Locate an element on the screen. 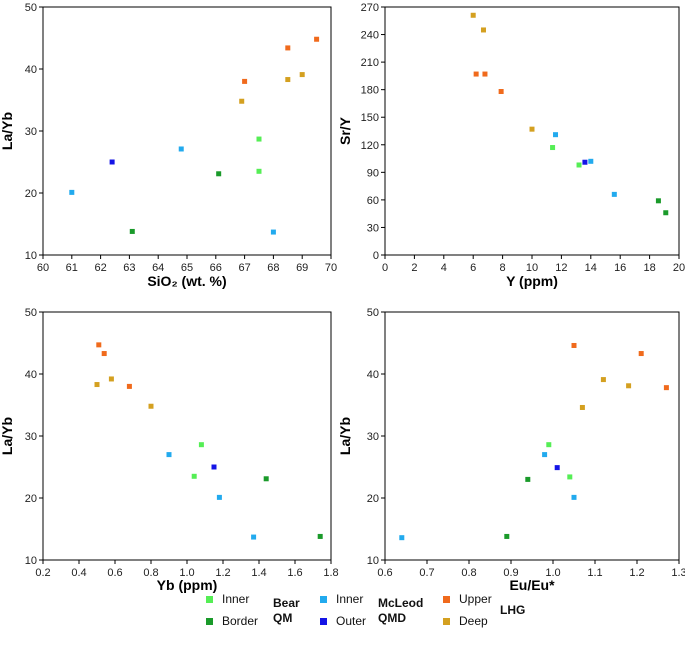  x-axis-label: Yb (ppm) is located at coordinates (187, 585).